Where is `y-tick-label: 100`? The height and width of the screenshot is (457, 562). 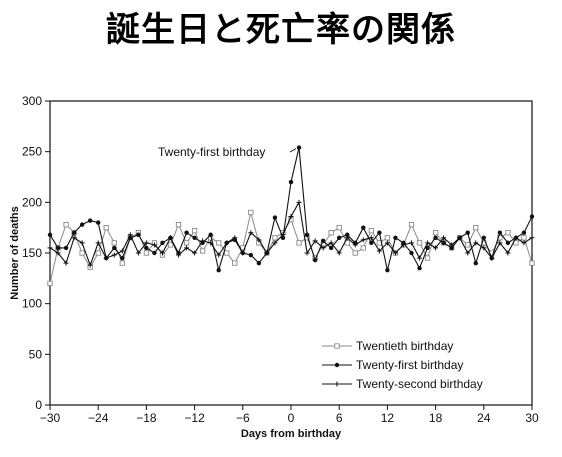 y-tick-label: 100 is located at coordinates (32, 304).